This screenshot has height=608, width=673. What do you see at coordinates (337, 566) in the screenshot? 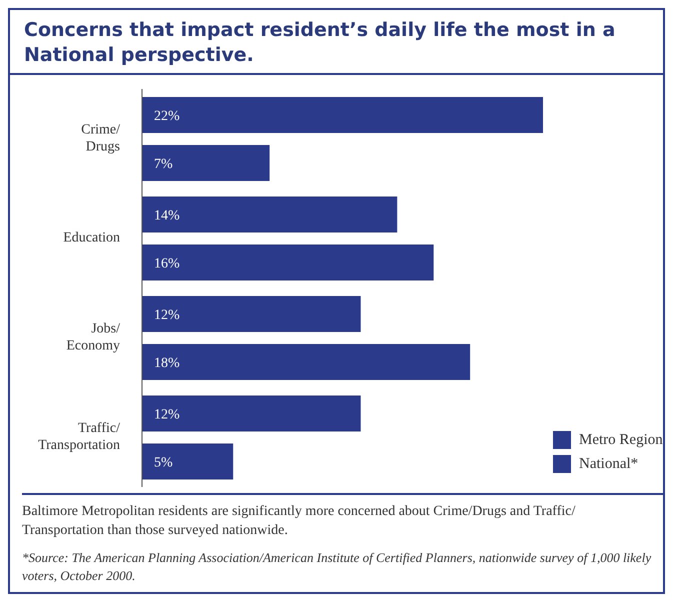
I see `text: *Source: The American Planning Association/American Institute of Certified Planners, nationwide survey of 1,000 likely voters, October 2000.` at bounding box center [337, 566].